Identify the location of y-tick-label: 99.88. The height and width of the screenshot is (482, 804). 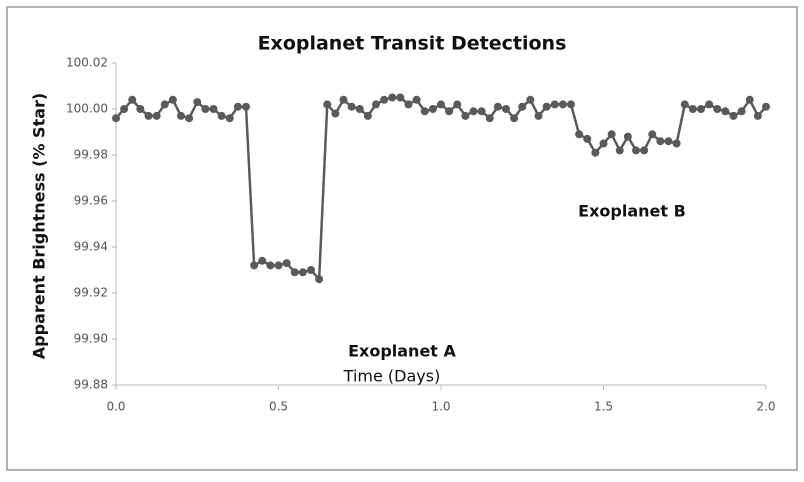
(91, 385).